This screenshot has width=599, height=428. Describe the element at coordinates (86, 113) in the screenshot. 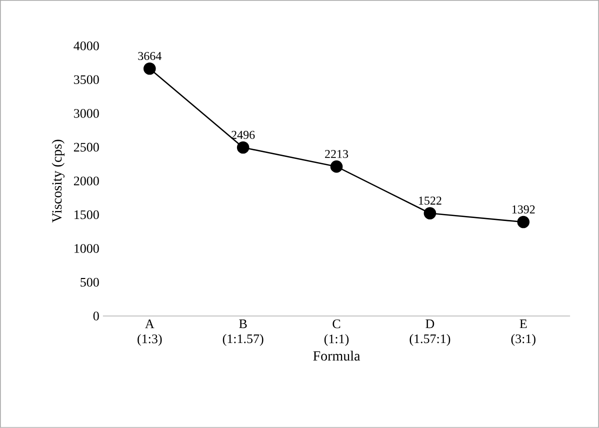

I see `y-tick-label: 3000` at that location.